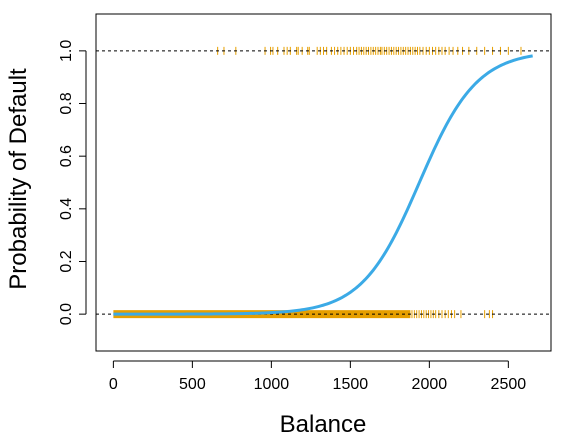 This screenshot has height=439, width=568. What do you see at coordinates (66, 51) in the screenshot?
I see `y-tick-label-5: 1.0` at bounding box center [66, 51].